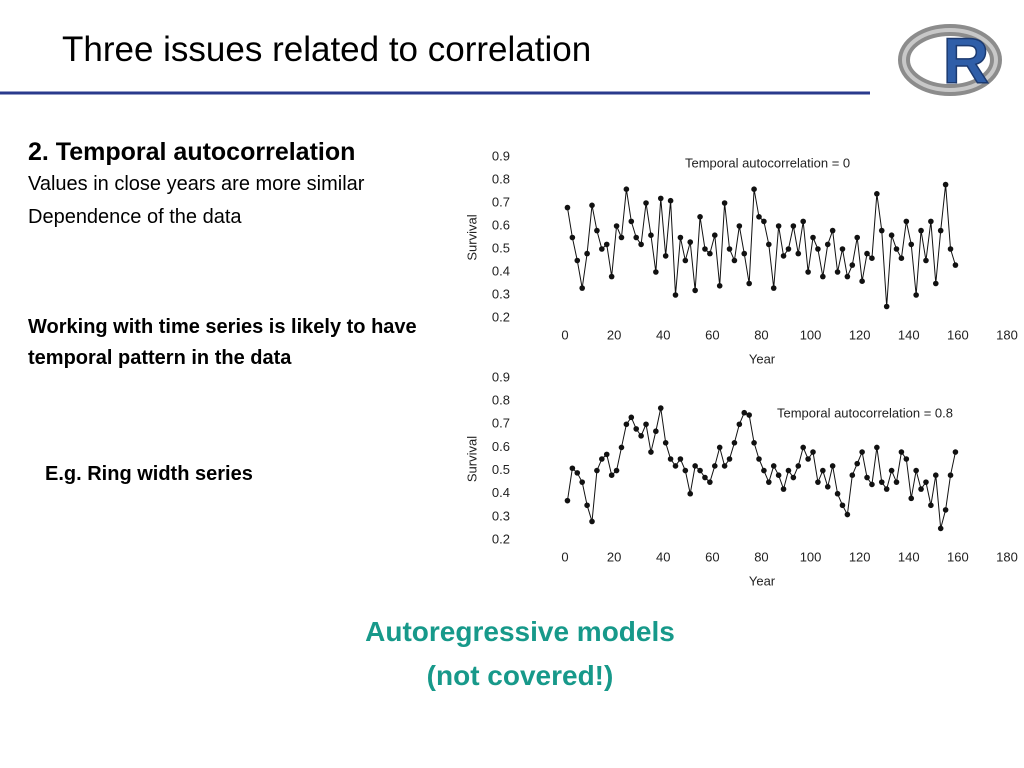 The width and height of the screenshot is (1024, 768). What do you see at coordinates (966, 61) in the screenshot?
I see `logo-letter: R` at bounding box center [966, 61].